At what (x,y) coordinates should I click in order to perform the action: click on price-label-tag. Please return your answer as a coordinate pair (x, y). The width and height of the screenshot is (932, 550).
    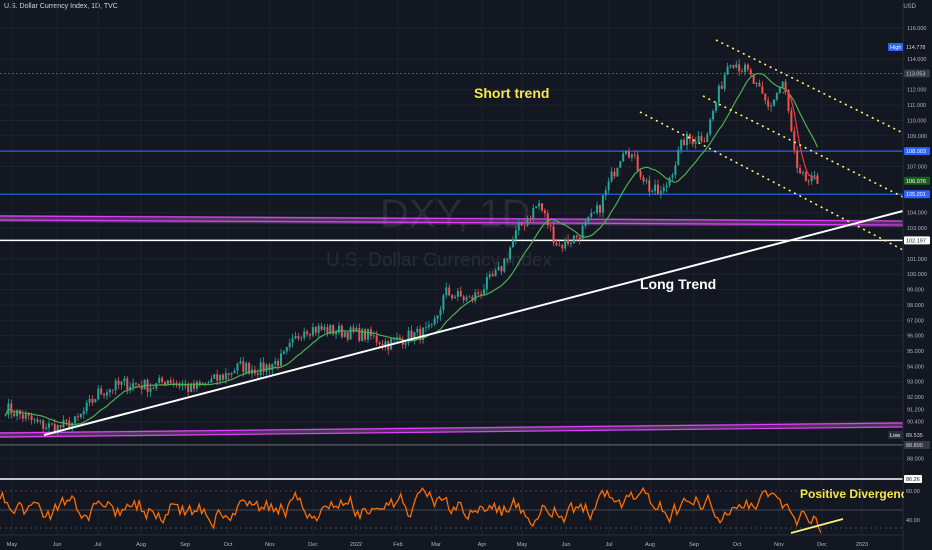
    Looking at the image, I should click on (895, 47).